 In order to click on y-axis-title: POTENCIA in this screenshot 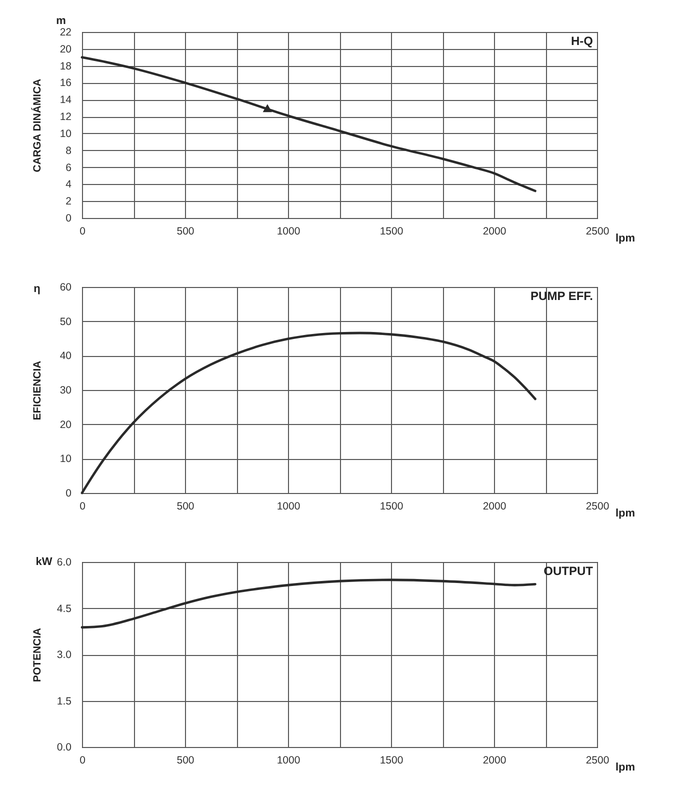, I will do `click(38, 654)`.